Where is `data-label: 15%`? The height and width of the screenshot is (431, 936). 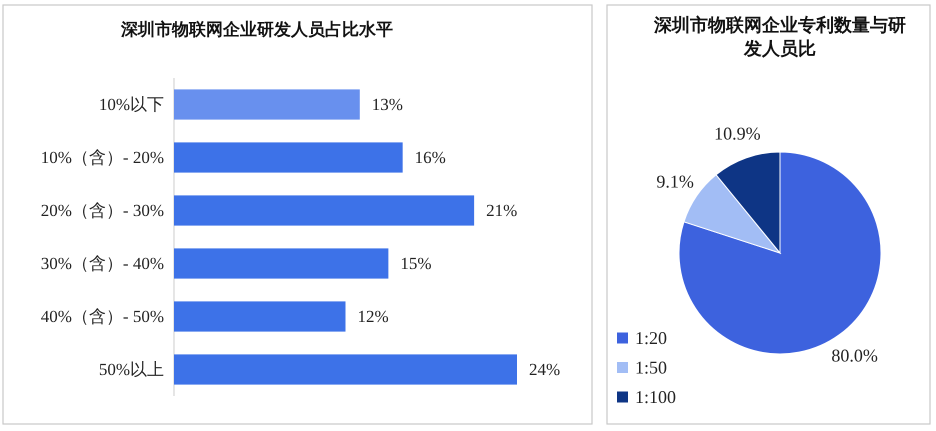
data-label: 15% is located at coordinates (416, 263).